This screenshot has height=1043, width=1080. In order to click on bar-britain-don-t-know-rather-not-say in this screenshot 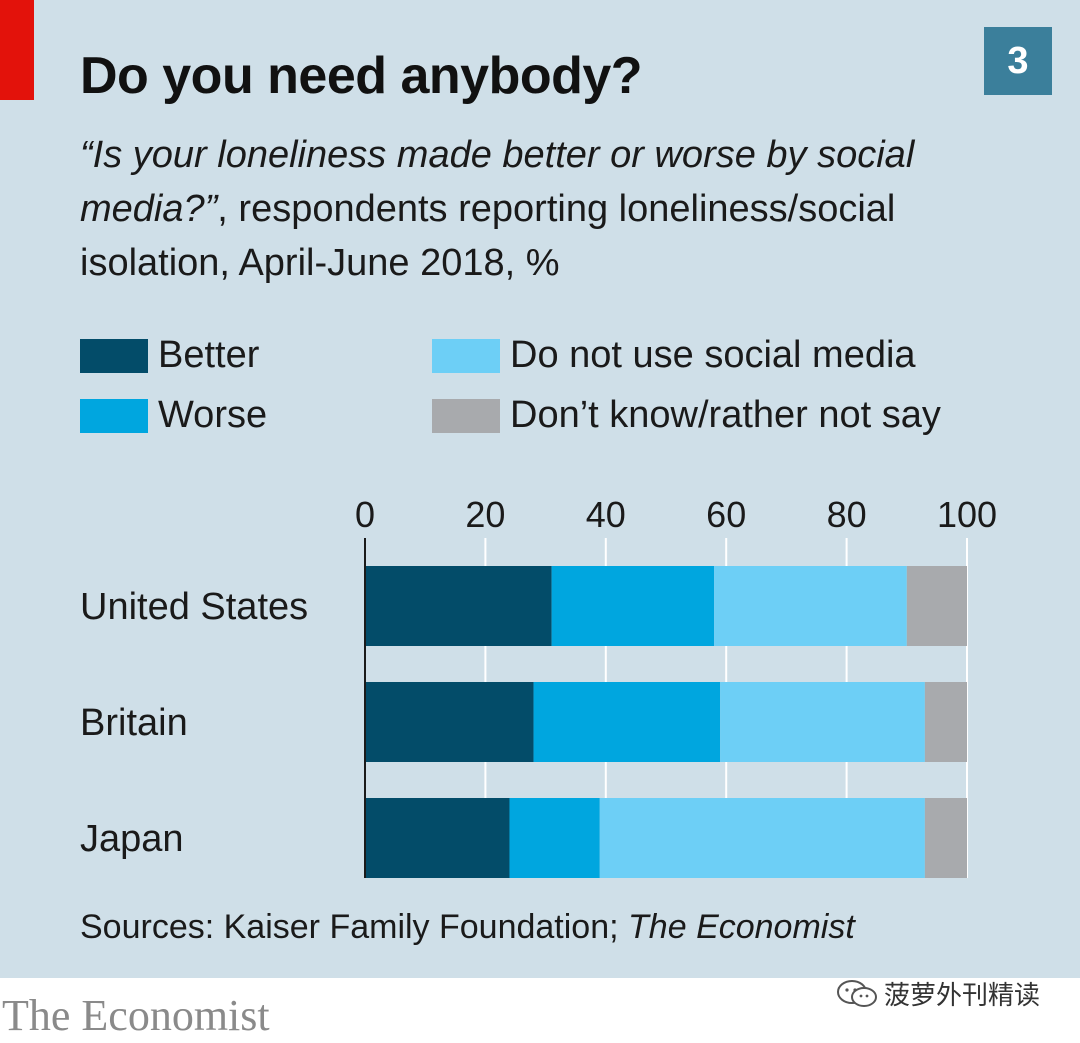, I will do `click(945, 722)`.